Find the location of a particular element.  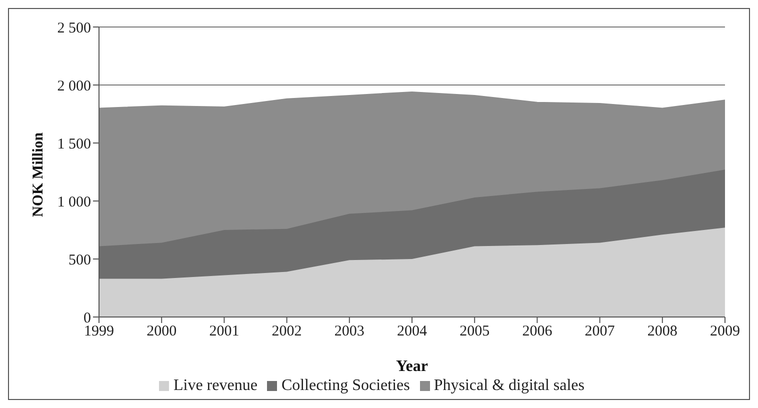

y-tick-label: 1 500 is located at coordinates (74, 144).